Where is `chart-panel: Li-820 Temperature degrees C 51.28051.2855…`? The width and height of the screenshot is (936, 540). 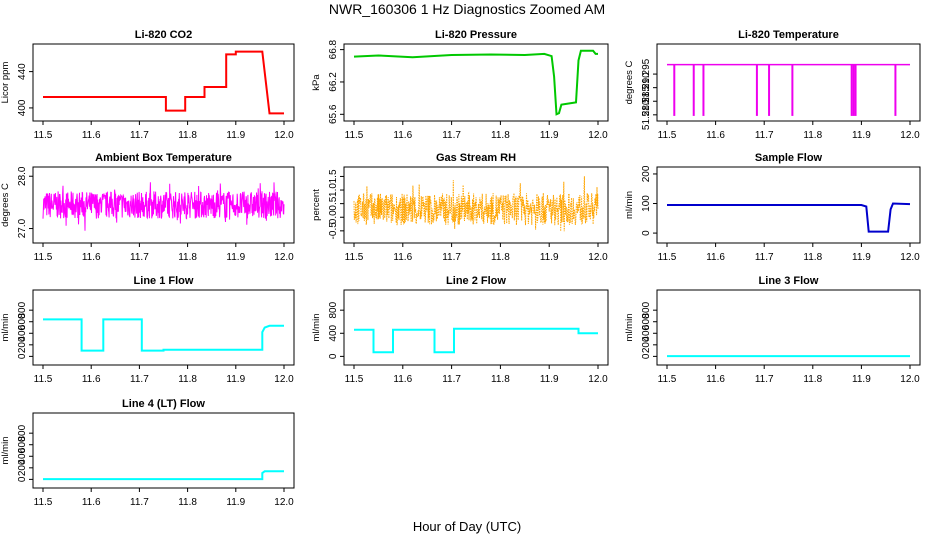 chart-panel: Li-820 Temperature degrees C 51.28051.2855… is located at coordinates (772, 85).